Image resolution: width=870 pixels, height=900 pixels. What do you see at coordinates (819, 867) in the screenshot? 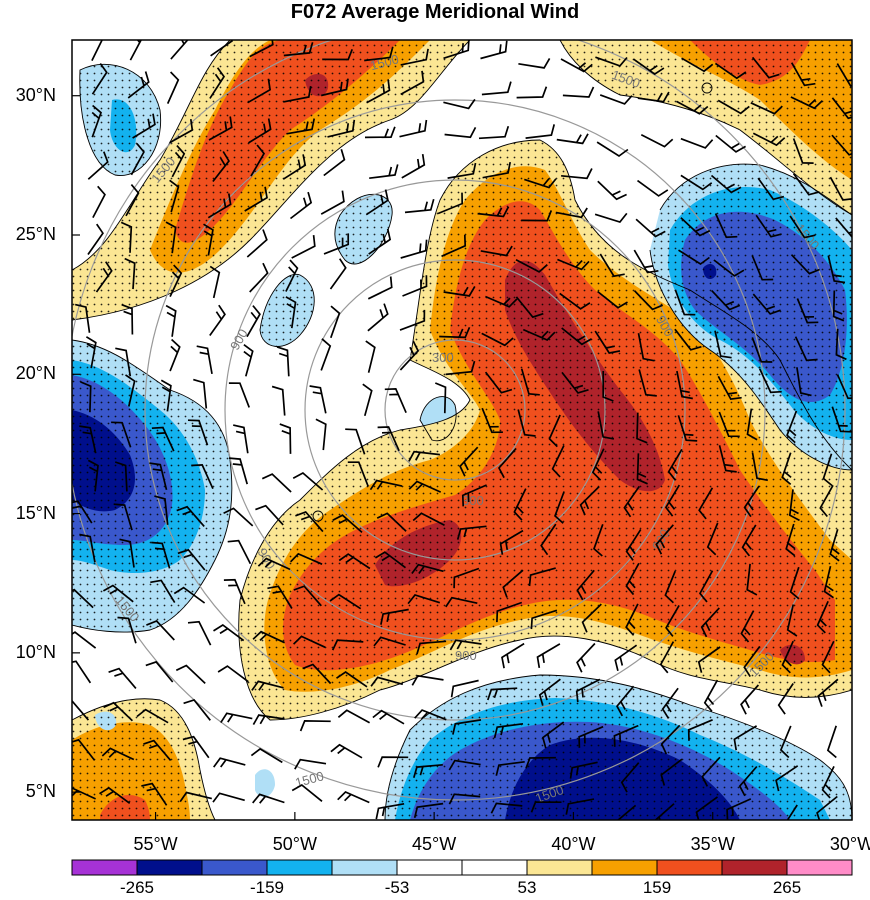
I see `colorbar-swatch` at bounding box center [819, 867].